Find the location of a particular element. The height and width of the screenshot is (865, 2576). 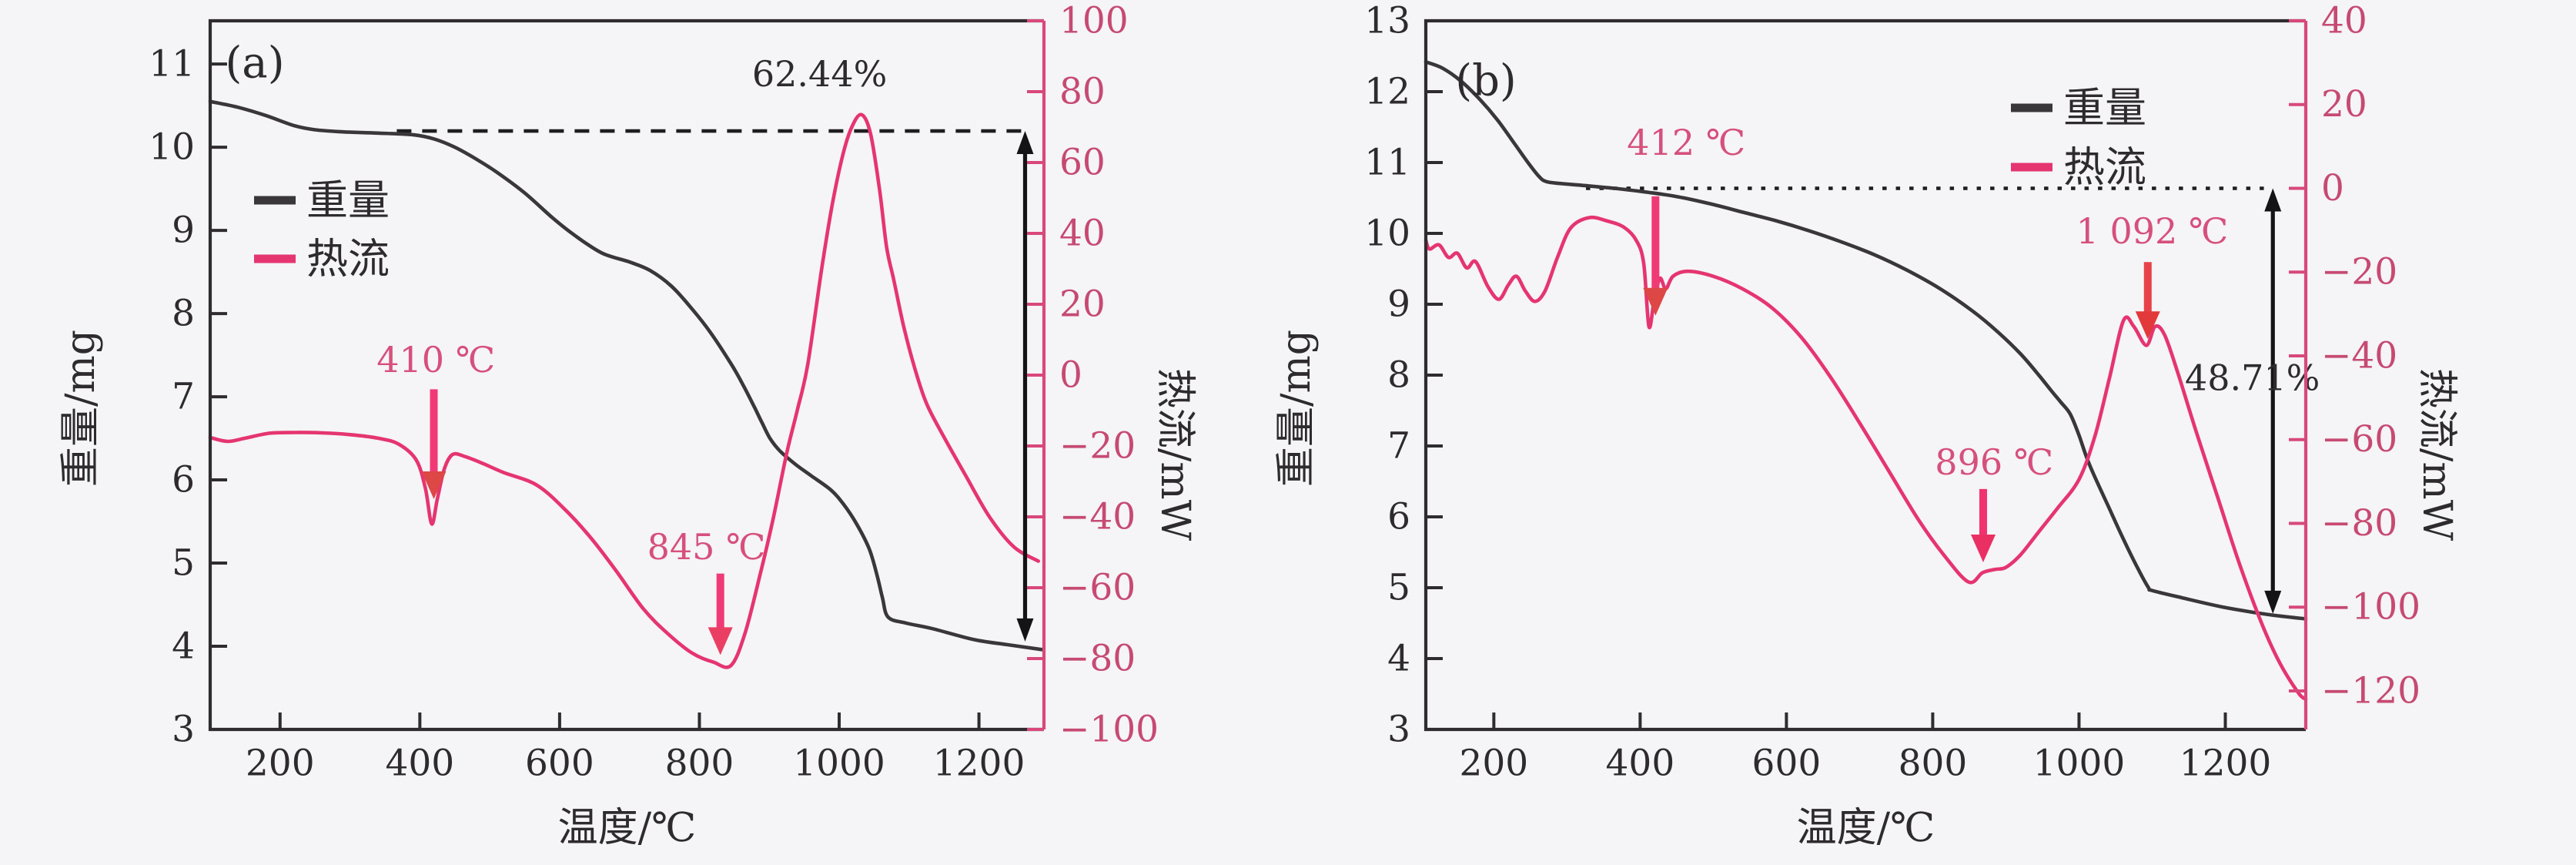

right-axis-tick-label: 80 is located at coordinates (1082, 92).